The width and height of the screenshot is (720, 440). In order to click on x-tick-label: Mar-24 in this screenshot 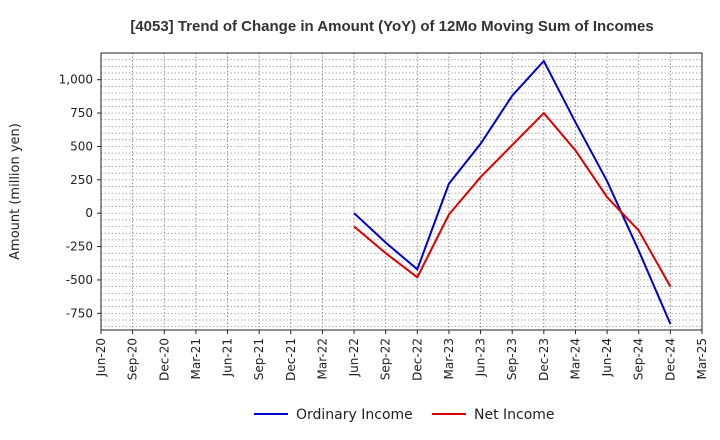, I will do `click(575, 358)`.